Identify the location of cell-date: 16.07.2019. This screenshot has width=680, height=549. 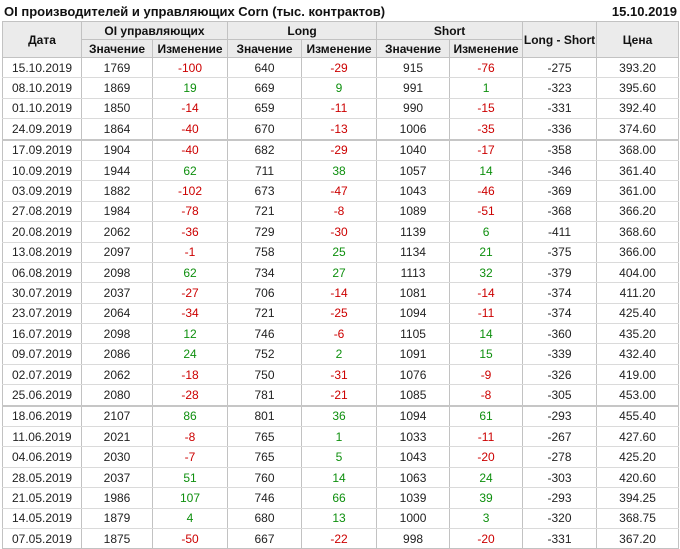
(42, 334).